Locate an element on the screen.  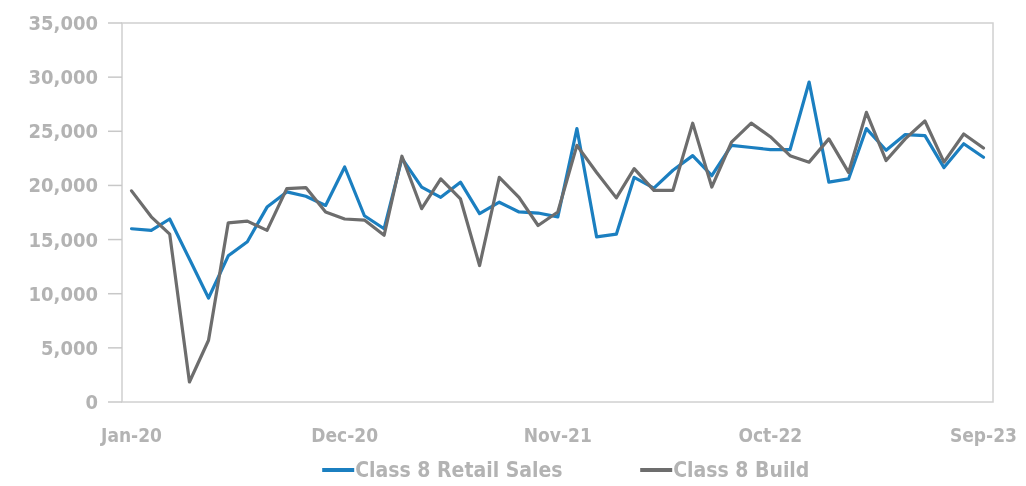
x-tick-label: Oct-22 is located at coordinates (770, 435).